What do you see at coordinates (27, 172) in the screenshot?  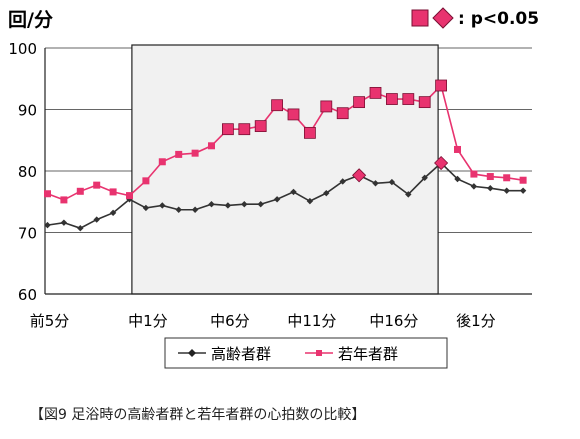 I see `y-tick-label: 80` at bounding box center [27, 172].